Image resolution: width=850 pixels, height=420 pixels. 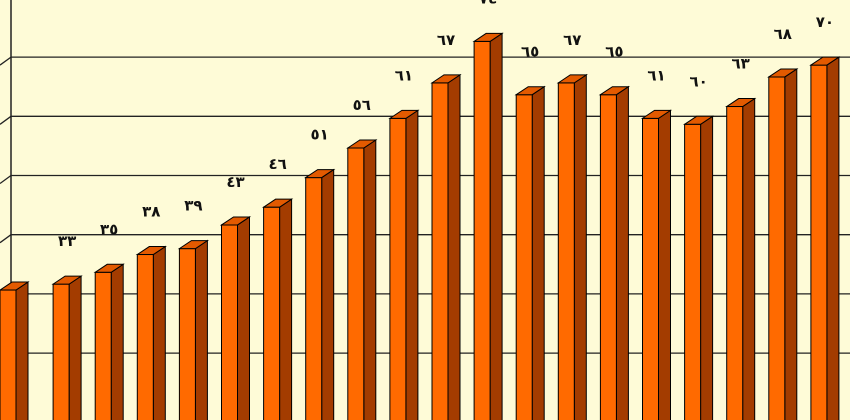 I want to click on data-label: ٥٦, so click(x=362, y=105).